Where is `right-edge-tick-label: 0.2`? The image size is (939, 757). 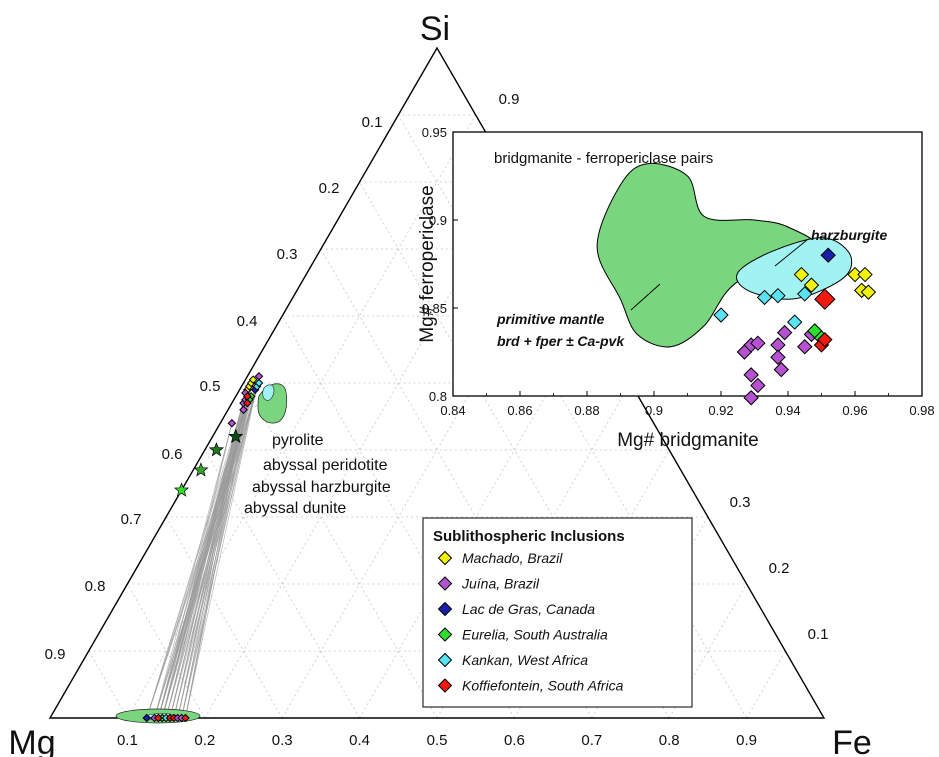 right-edge-tick-label: 0.2 is located at coordinates (779, 568).